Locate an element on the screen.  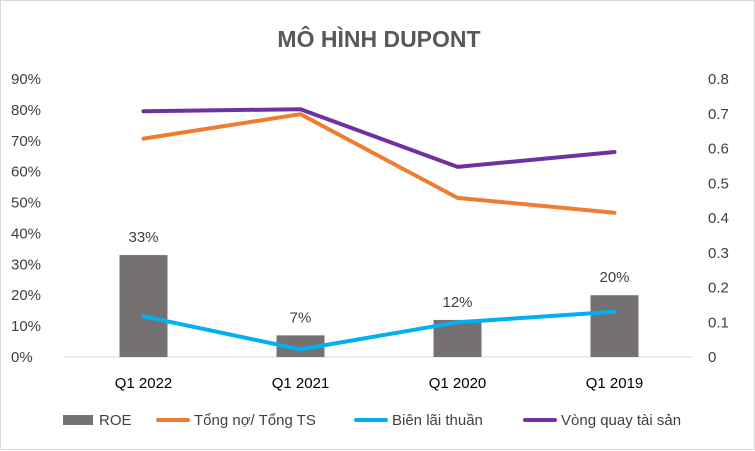
right-axis-tick-label: 0.5 is located at coordinates (718, 183).